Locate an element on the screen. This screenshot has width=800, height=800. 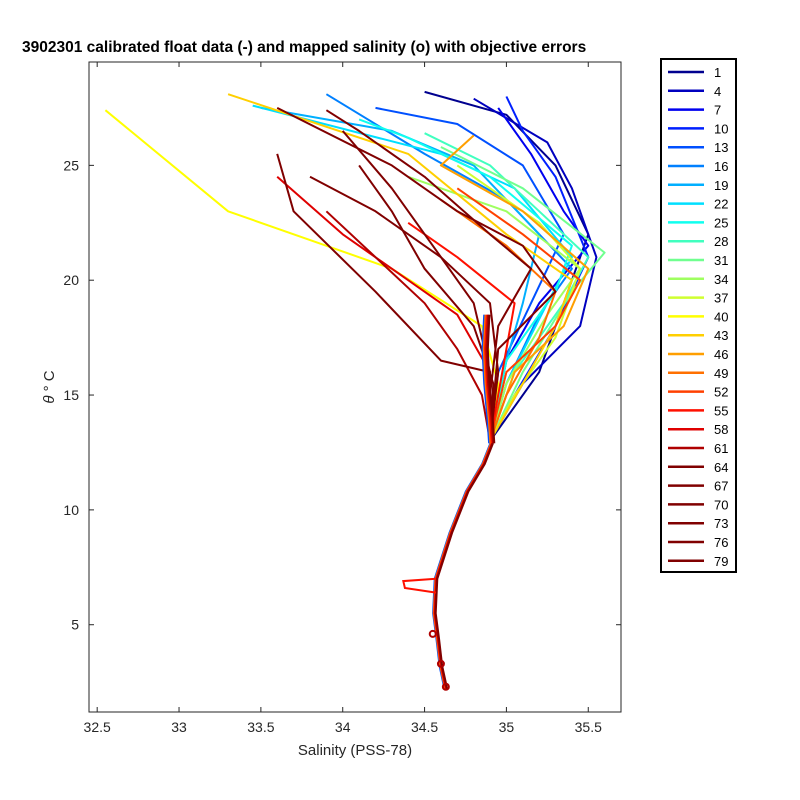
legend-label-7: 7 is located at coordinates (717, 110).